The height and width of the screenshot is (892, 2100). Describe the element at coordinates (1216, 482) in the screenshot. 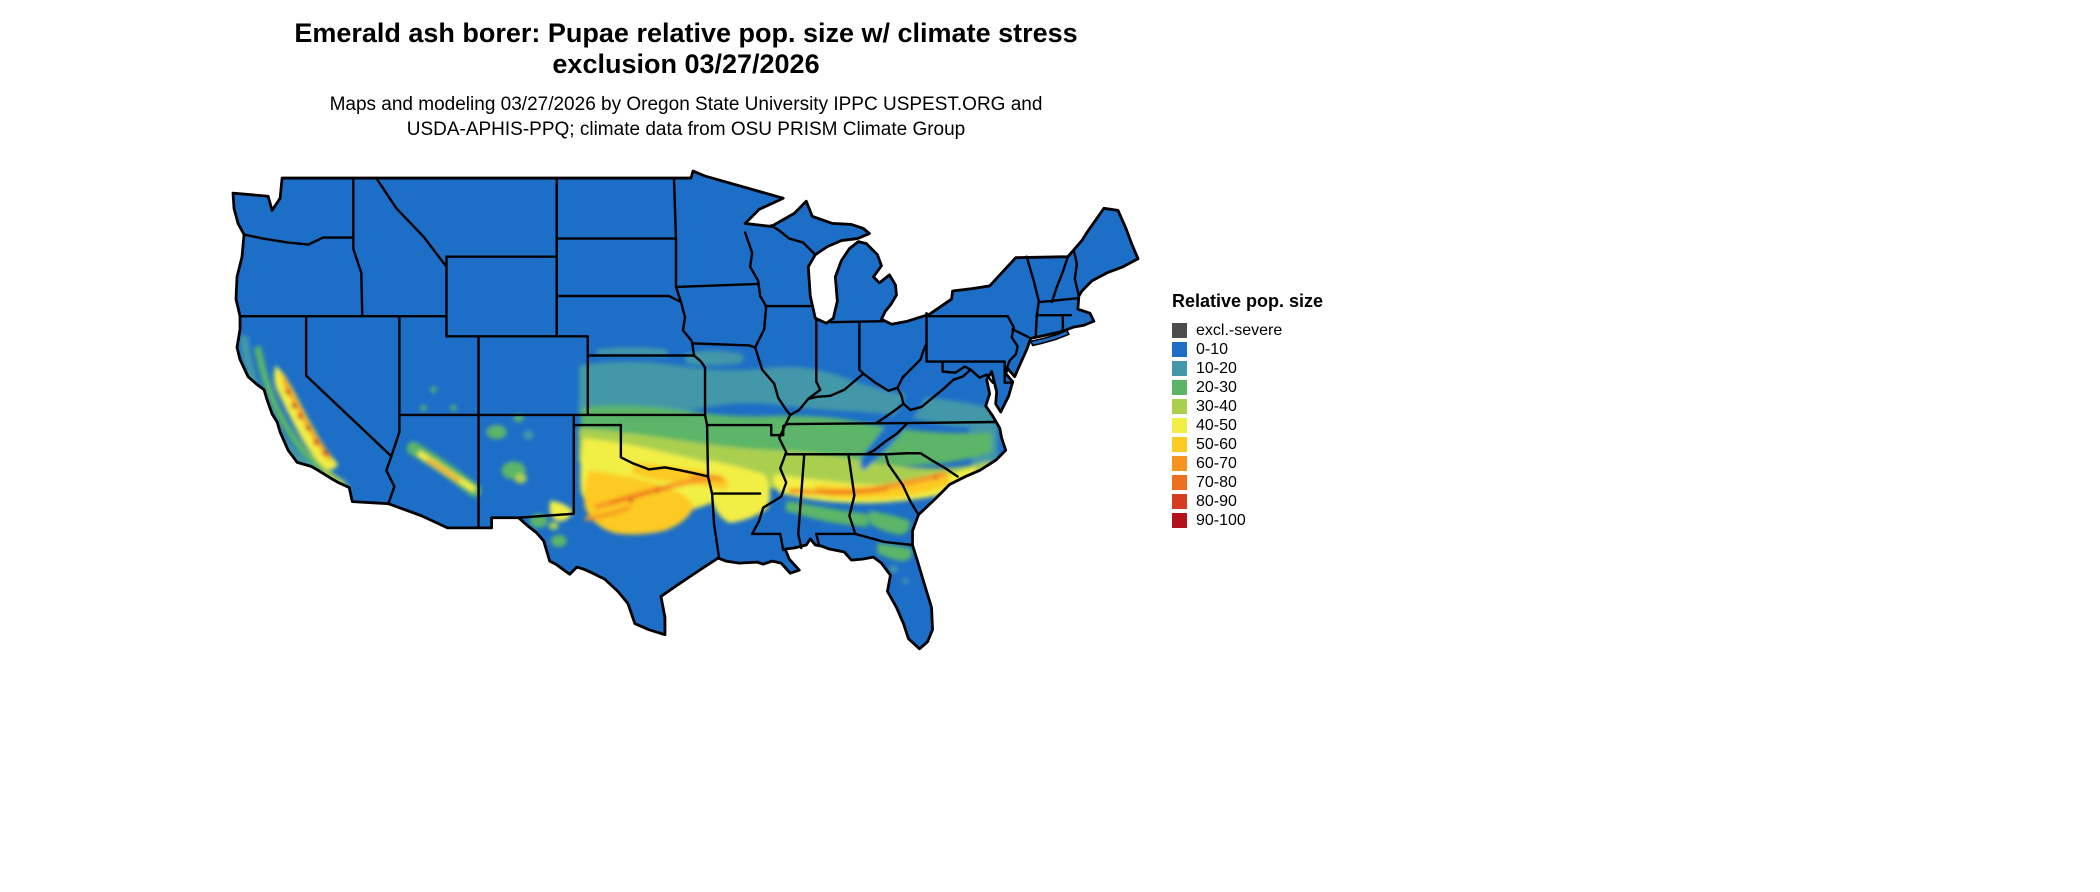

I see `legend-label: 70-80` at that location.